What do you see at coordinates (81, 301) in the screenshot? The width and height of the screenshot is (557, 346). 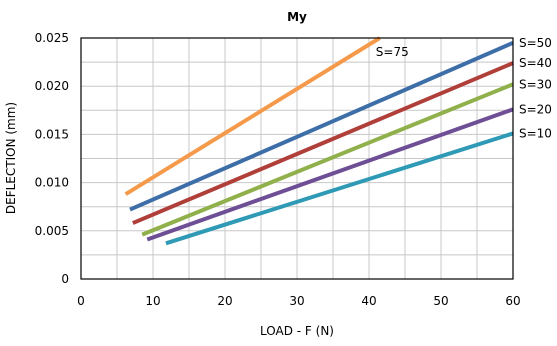 I see `x-tick-label: 0` at bounding box center [81, 301].